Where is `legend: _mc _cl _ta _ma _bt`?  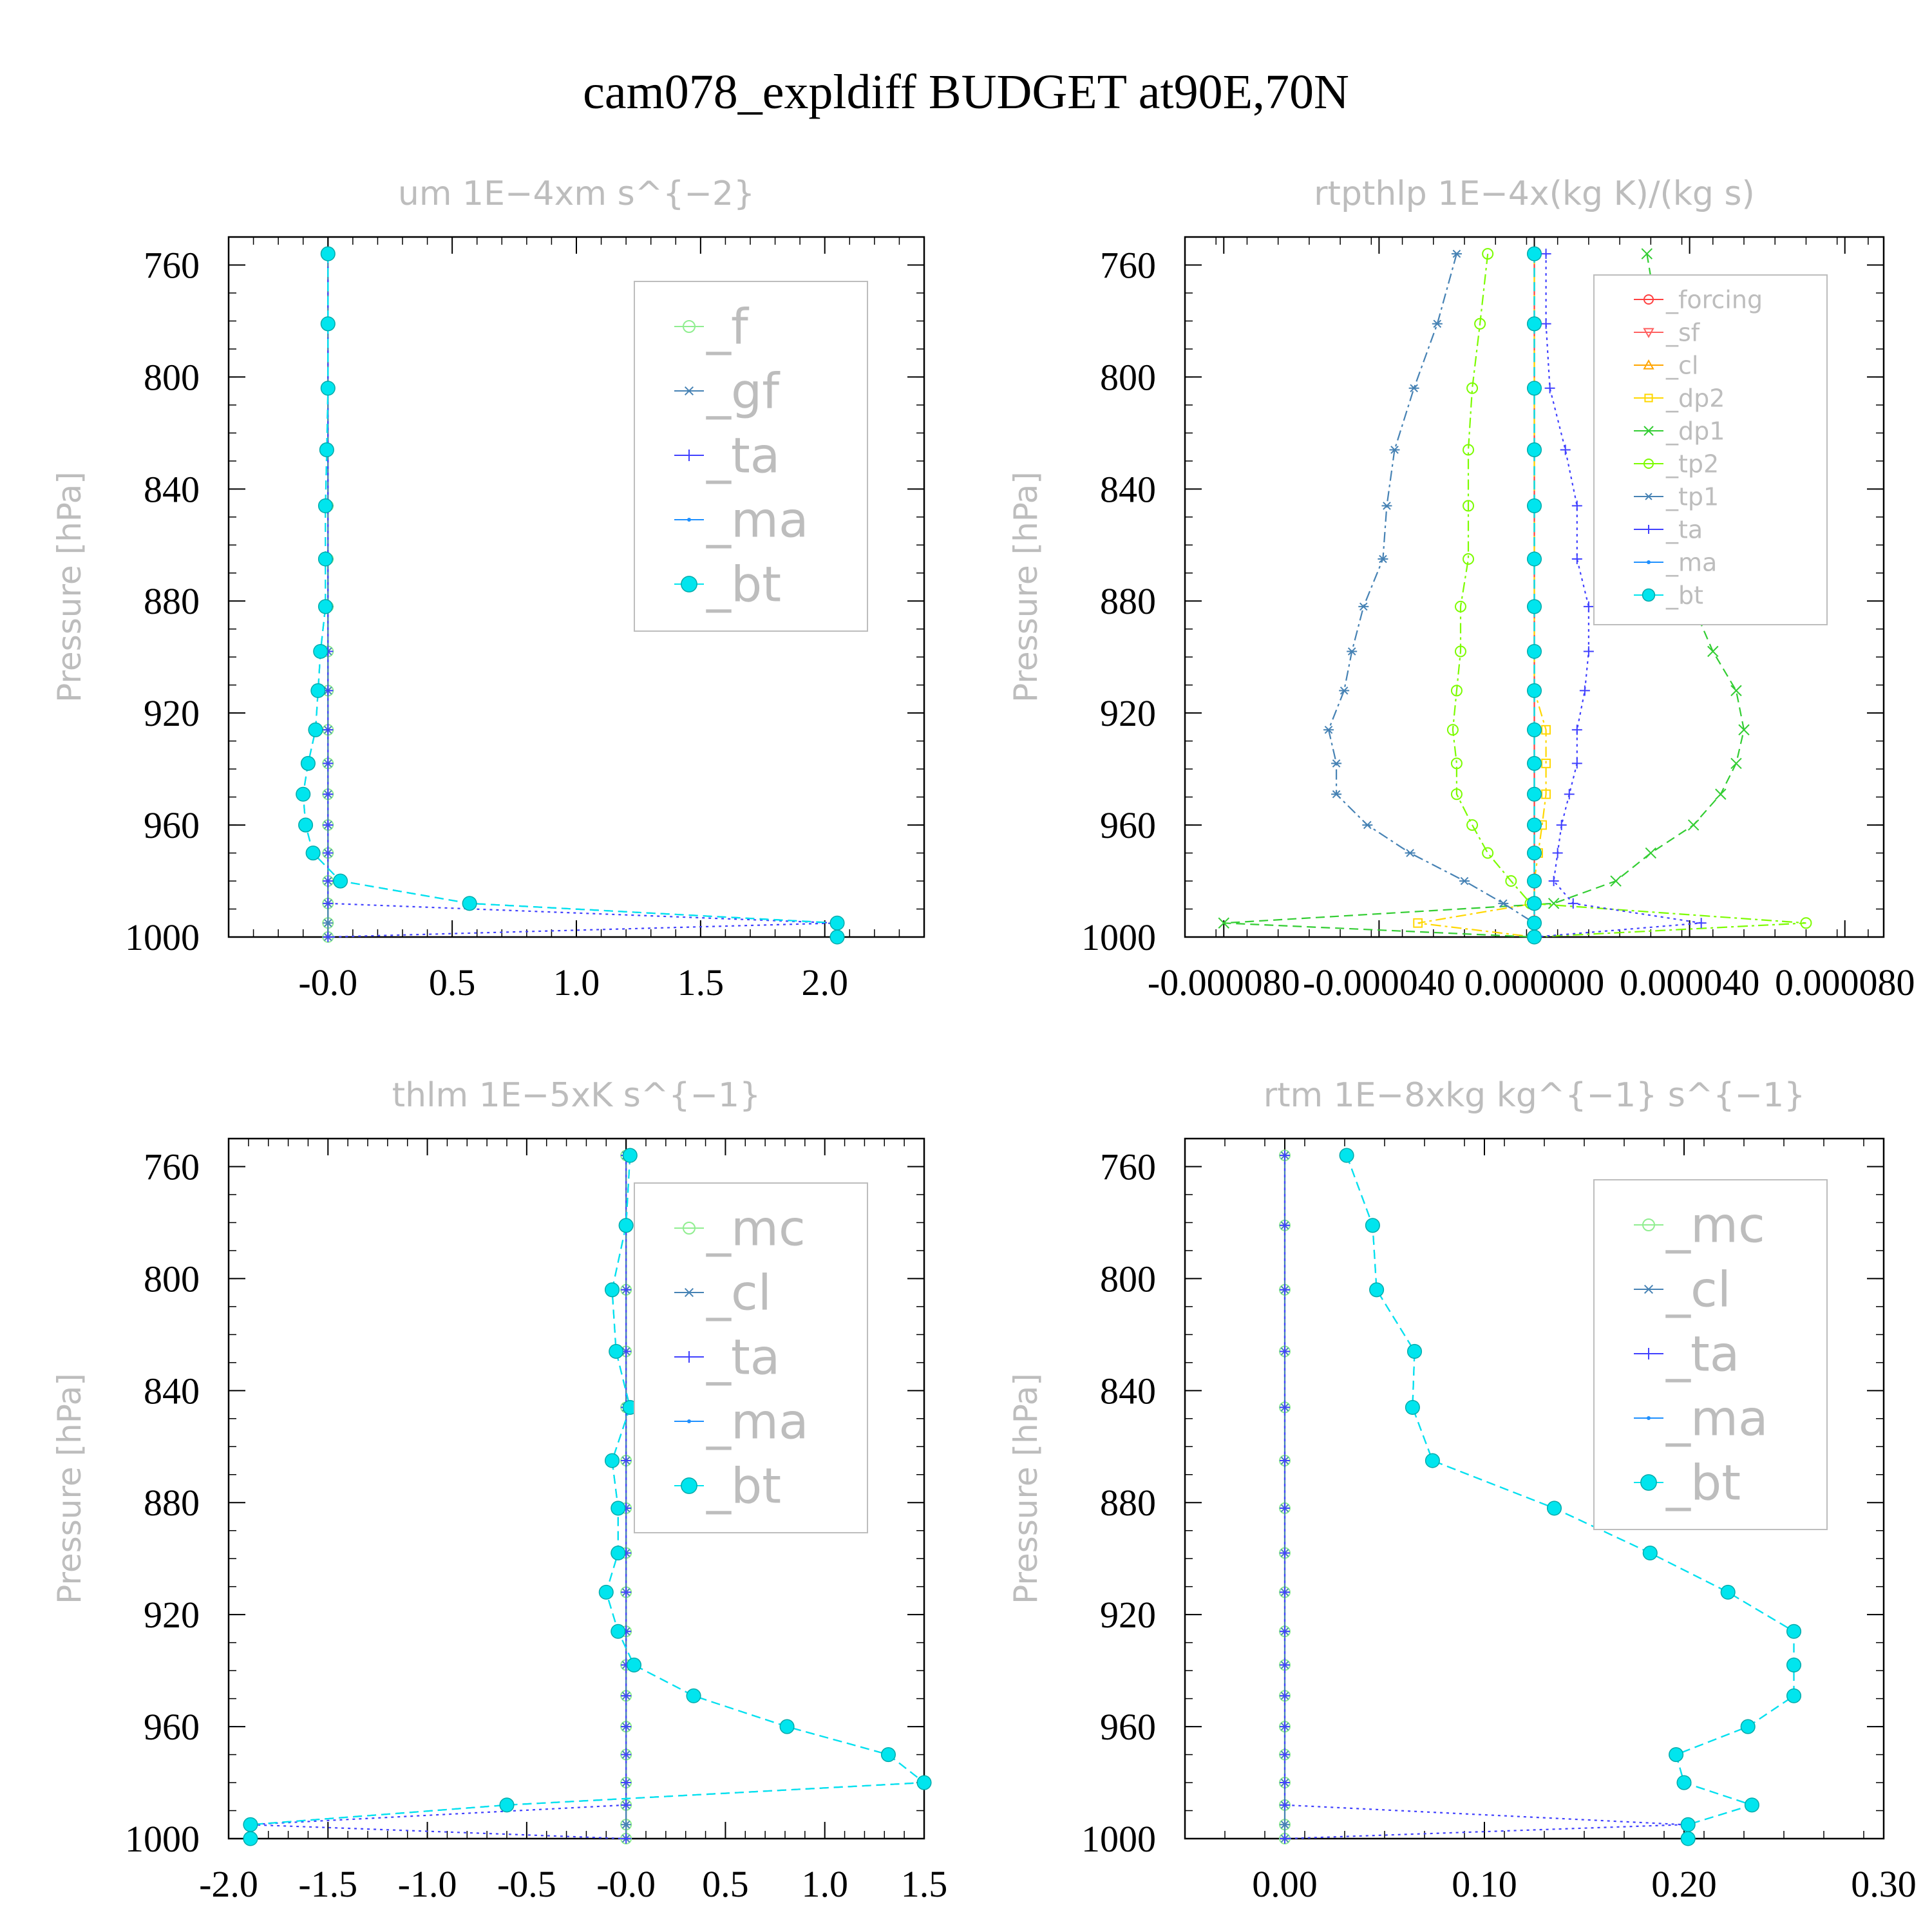
legend: _mc _cl _ta _ma _bt is located at coordinates (1710, 1354).